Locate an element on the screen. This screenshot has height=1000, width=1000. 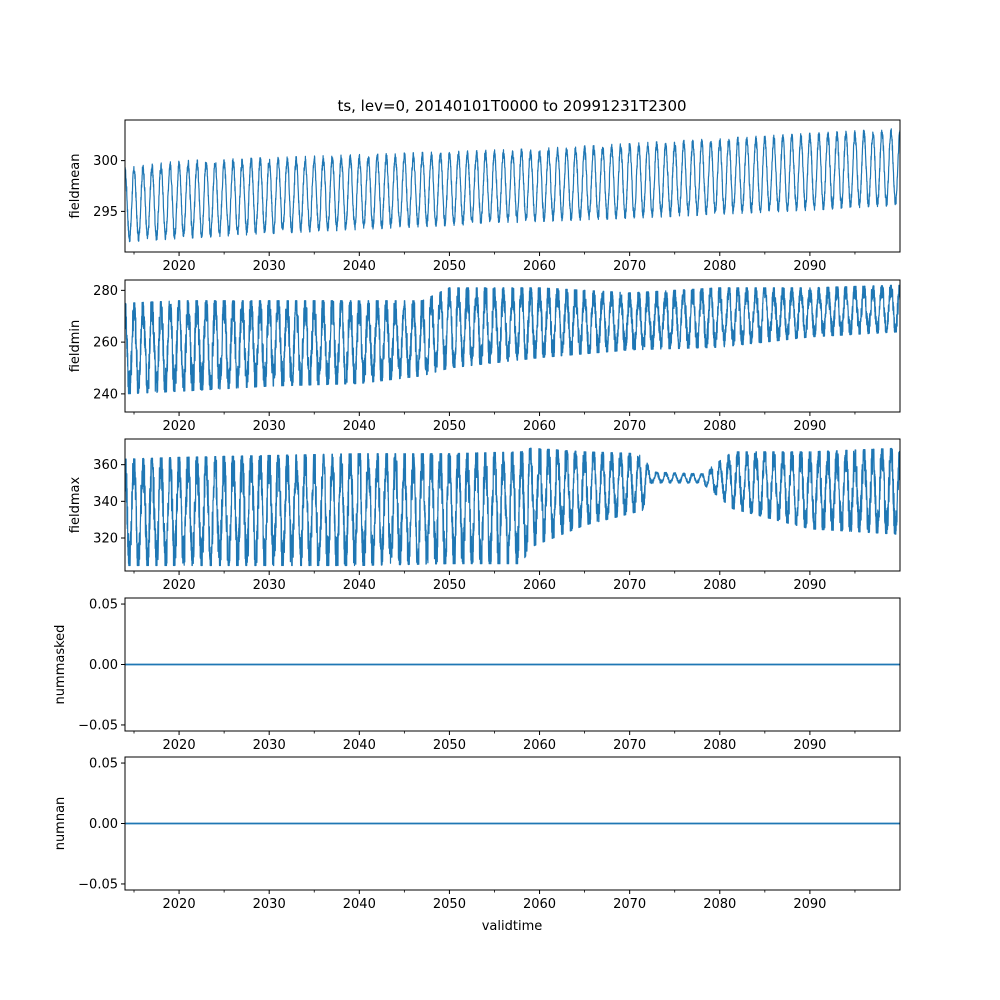
y-tick-label: 240 is located at coordinates (105, 394).